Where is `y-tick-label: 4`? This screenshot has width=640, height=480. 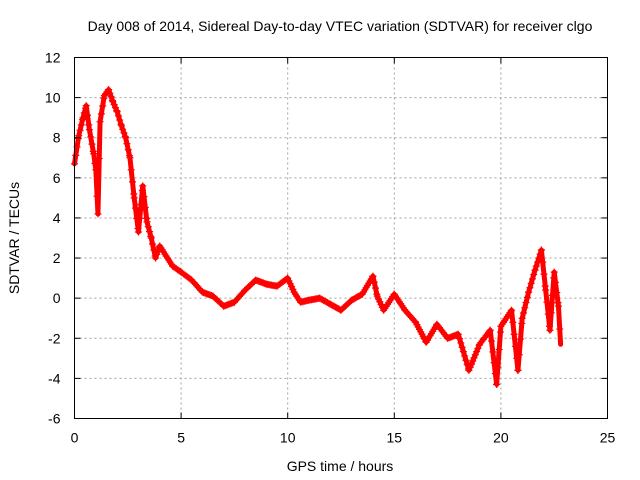
y-tick-label: 4 is located at coordinates (57, 218).